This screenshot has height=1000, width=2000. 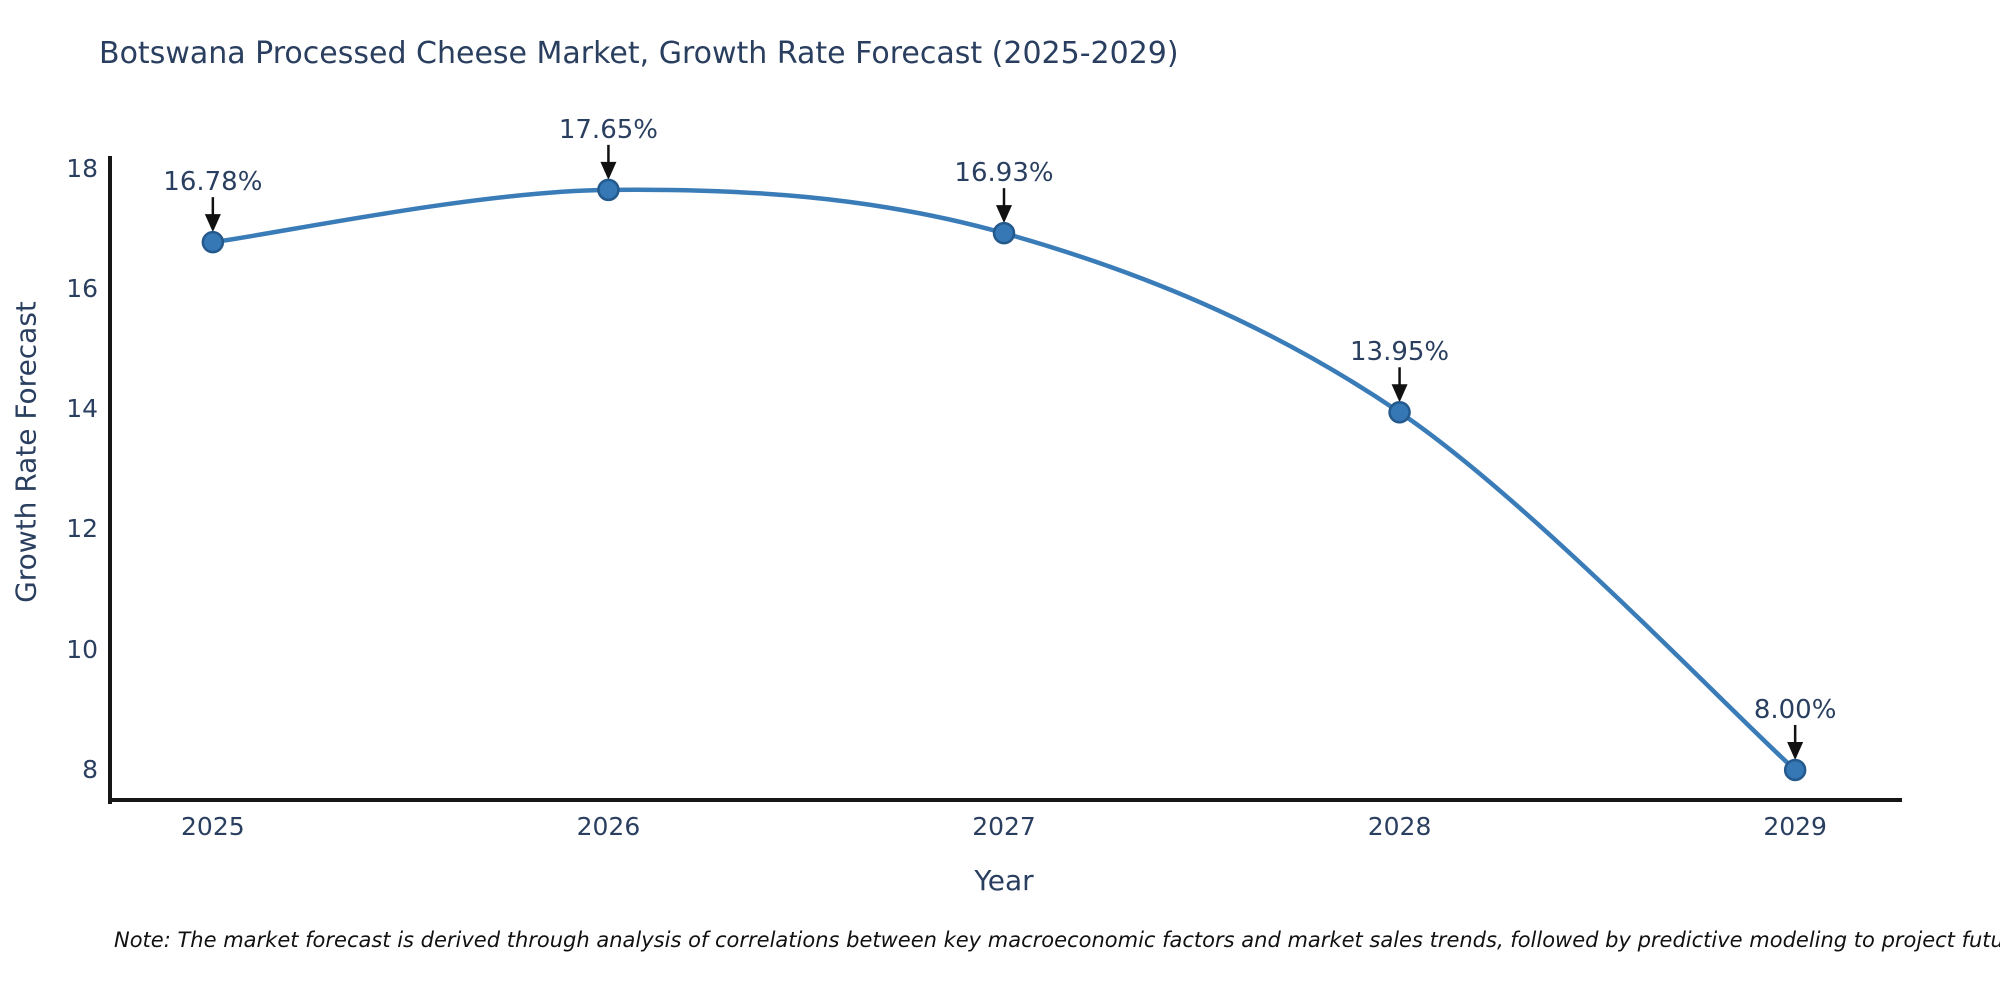 I want to click on y-tick-label: 14, so click(x=82, y=409).